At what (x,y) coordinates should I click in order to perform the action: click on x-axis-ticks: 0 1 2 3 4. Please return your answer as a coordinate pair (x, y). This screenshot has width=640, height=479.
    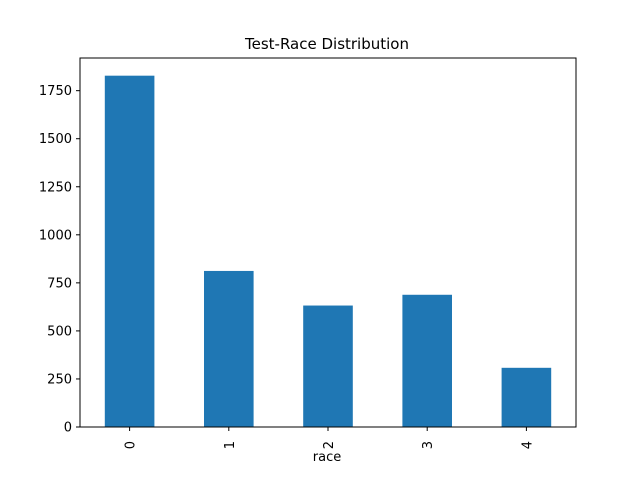
    Looking at the image, I should click on (329, 438).